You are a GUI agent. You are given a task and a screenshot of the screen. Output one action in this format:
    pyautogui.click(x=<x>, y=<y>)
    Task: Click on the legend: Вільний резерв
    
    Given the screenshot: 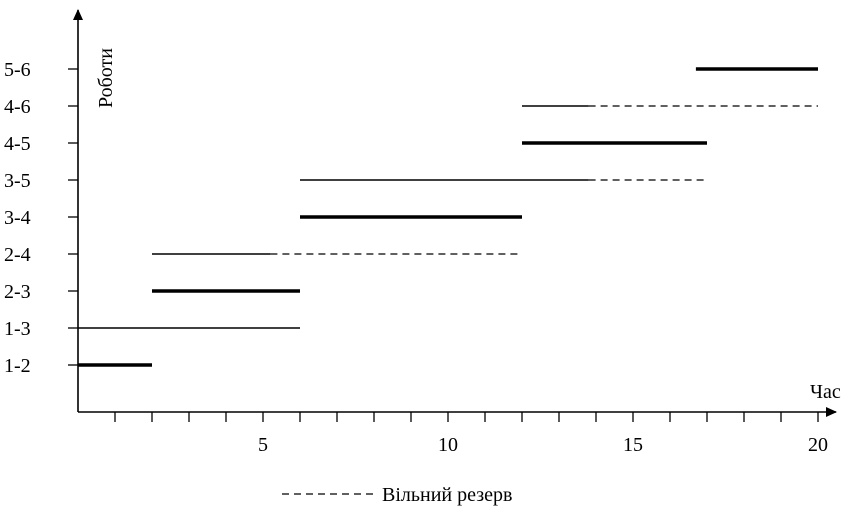 What is the action you would take?
    pyautogui.click(x=397, y=495)
    